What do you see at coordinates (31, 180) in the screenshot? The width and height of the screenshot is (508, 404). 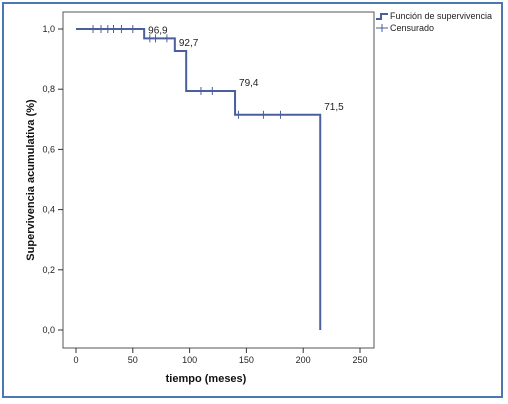 I see `y-axis-title: Supervivencia acumulativa (%)` at bounding box center [31, 180].